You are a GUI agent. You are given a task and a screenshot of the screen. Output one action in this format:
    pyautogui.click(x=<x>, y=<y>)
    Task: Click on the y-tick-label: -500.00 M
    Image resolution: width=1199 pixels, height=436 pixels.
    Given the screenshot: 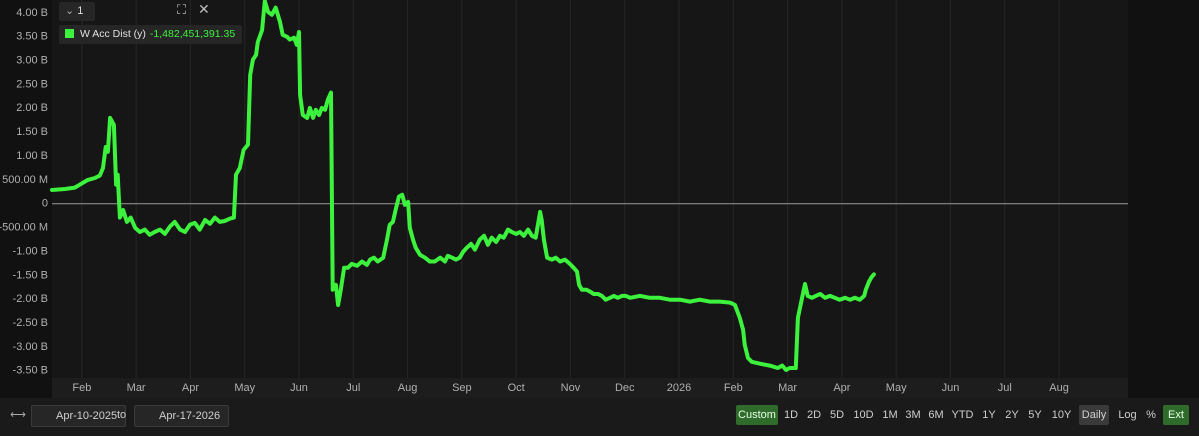 What is the action you would take?
    pyautogui.click(x=24, y=228)
    